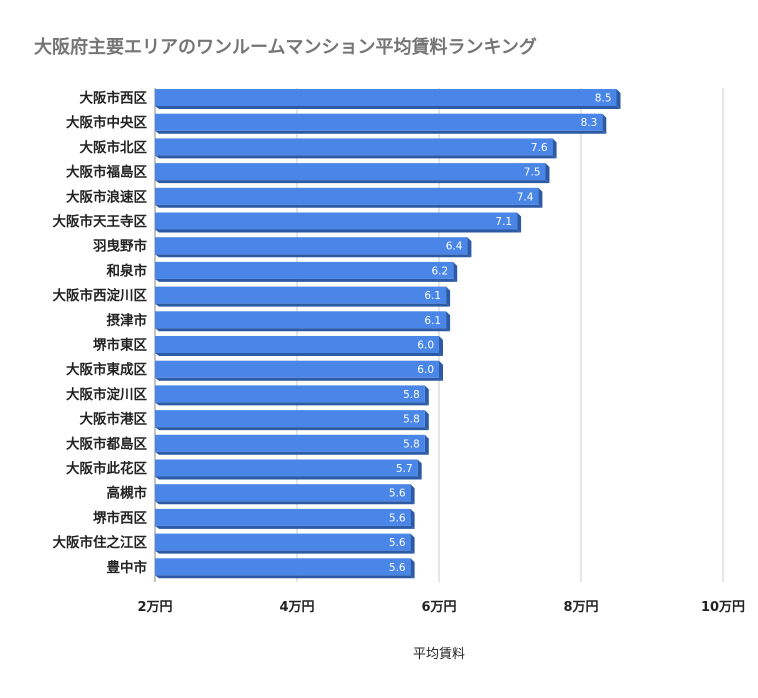 Image resolution: width=758 pixels, height=698 pixels. Describe the element at coordinates (120, 517) in the screenshot. I see `category-label: 堺市西区` at that location.